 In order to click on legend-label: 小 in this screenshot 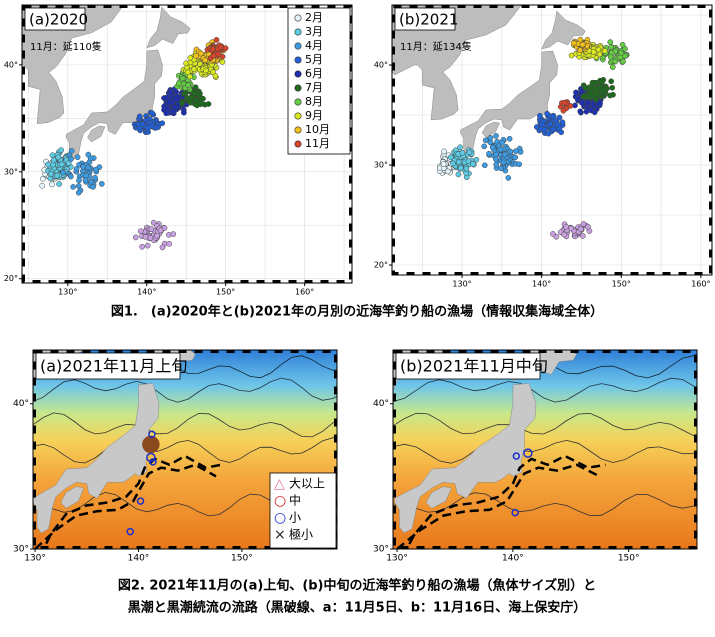, I will do `click(295, 518)`.